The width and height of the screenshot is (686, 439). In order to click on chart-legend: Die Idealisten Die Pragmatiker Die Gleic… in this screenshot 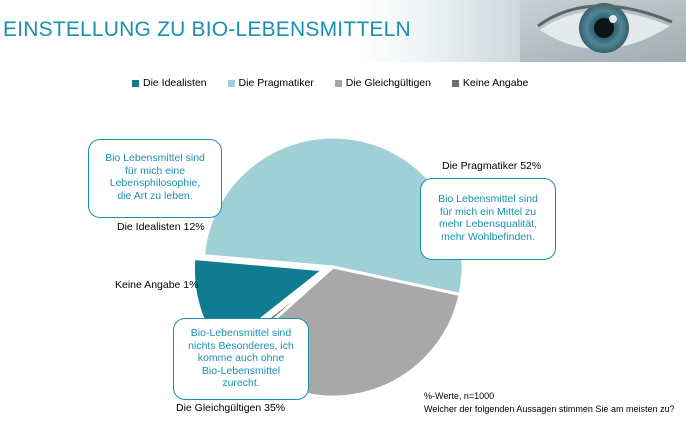, I will do `click(339, 83)`.